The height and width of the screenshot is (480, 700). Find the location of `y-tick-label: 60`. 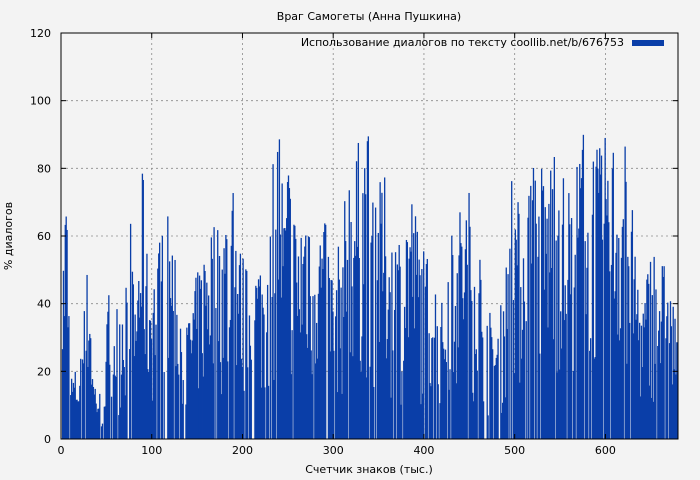

y-tick-label: 60 is located at coordinates (44, 236).